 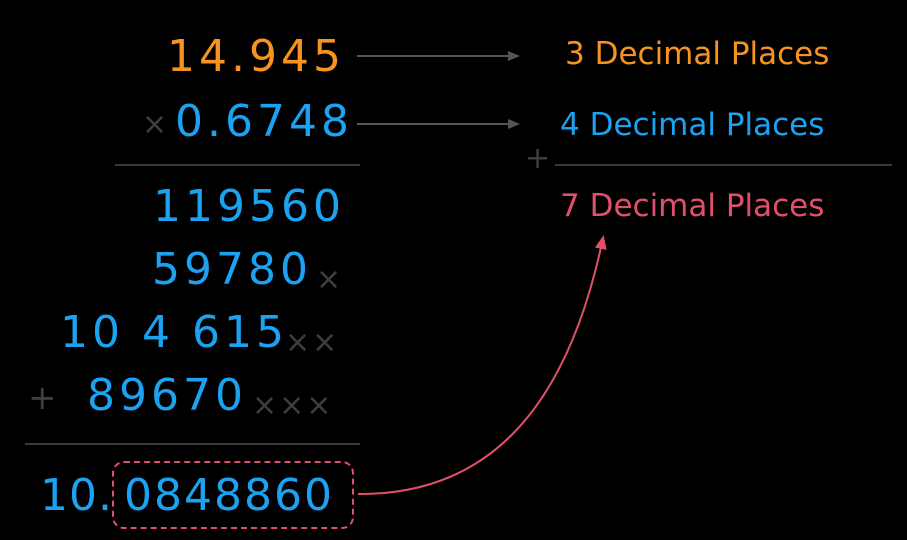 What do you see at coordinates (293, 405) in the screenshot?
I see `partial-product-4-shift: ×××` at bounding box center [293, 405].